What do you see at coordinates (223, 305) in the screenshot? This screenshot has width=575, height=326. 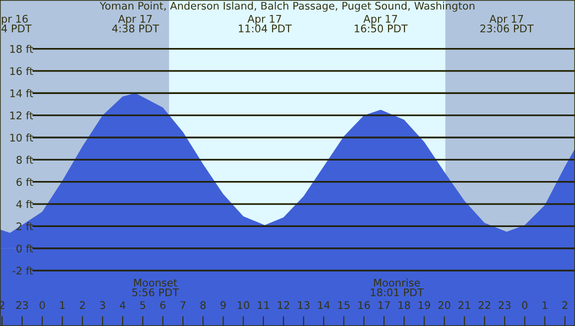 I see `x-tick-label: 9` at bounding box center [223, 305].